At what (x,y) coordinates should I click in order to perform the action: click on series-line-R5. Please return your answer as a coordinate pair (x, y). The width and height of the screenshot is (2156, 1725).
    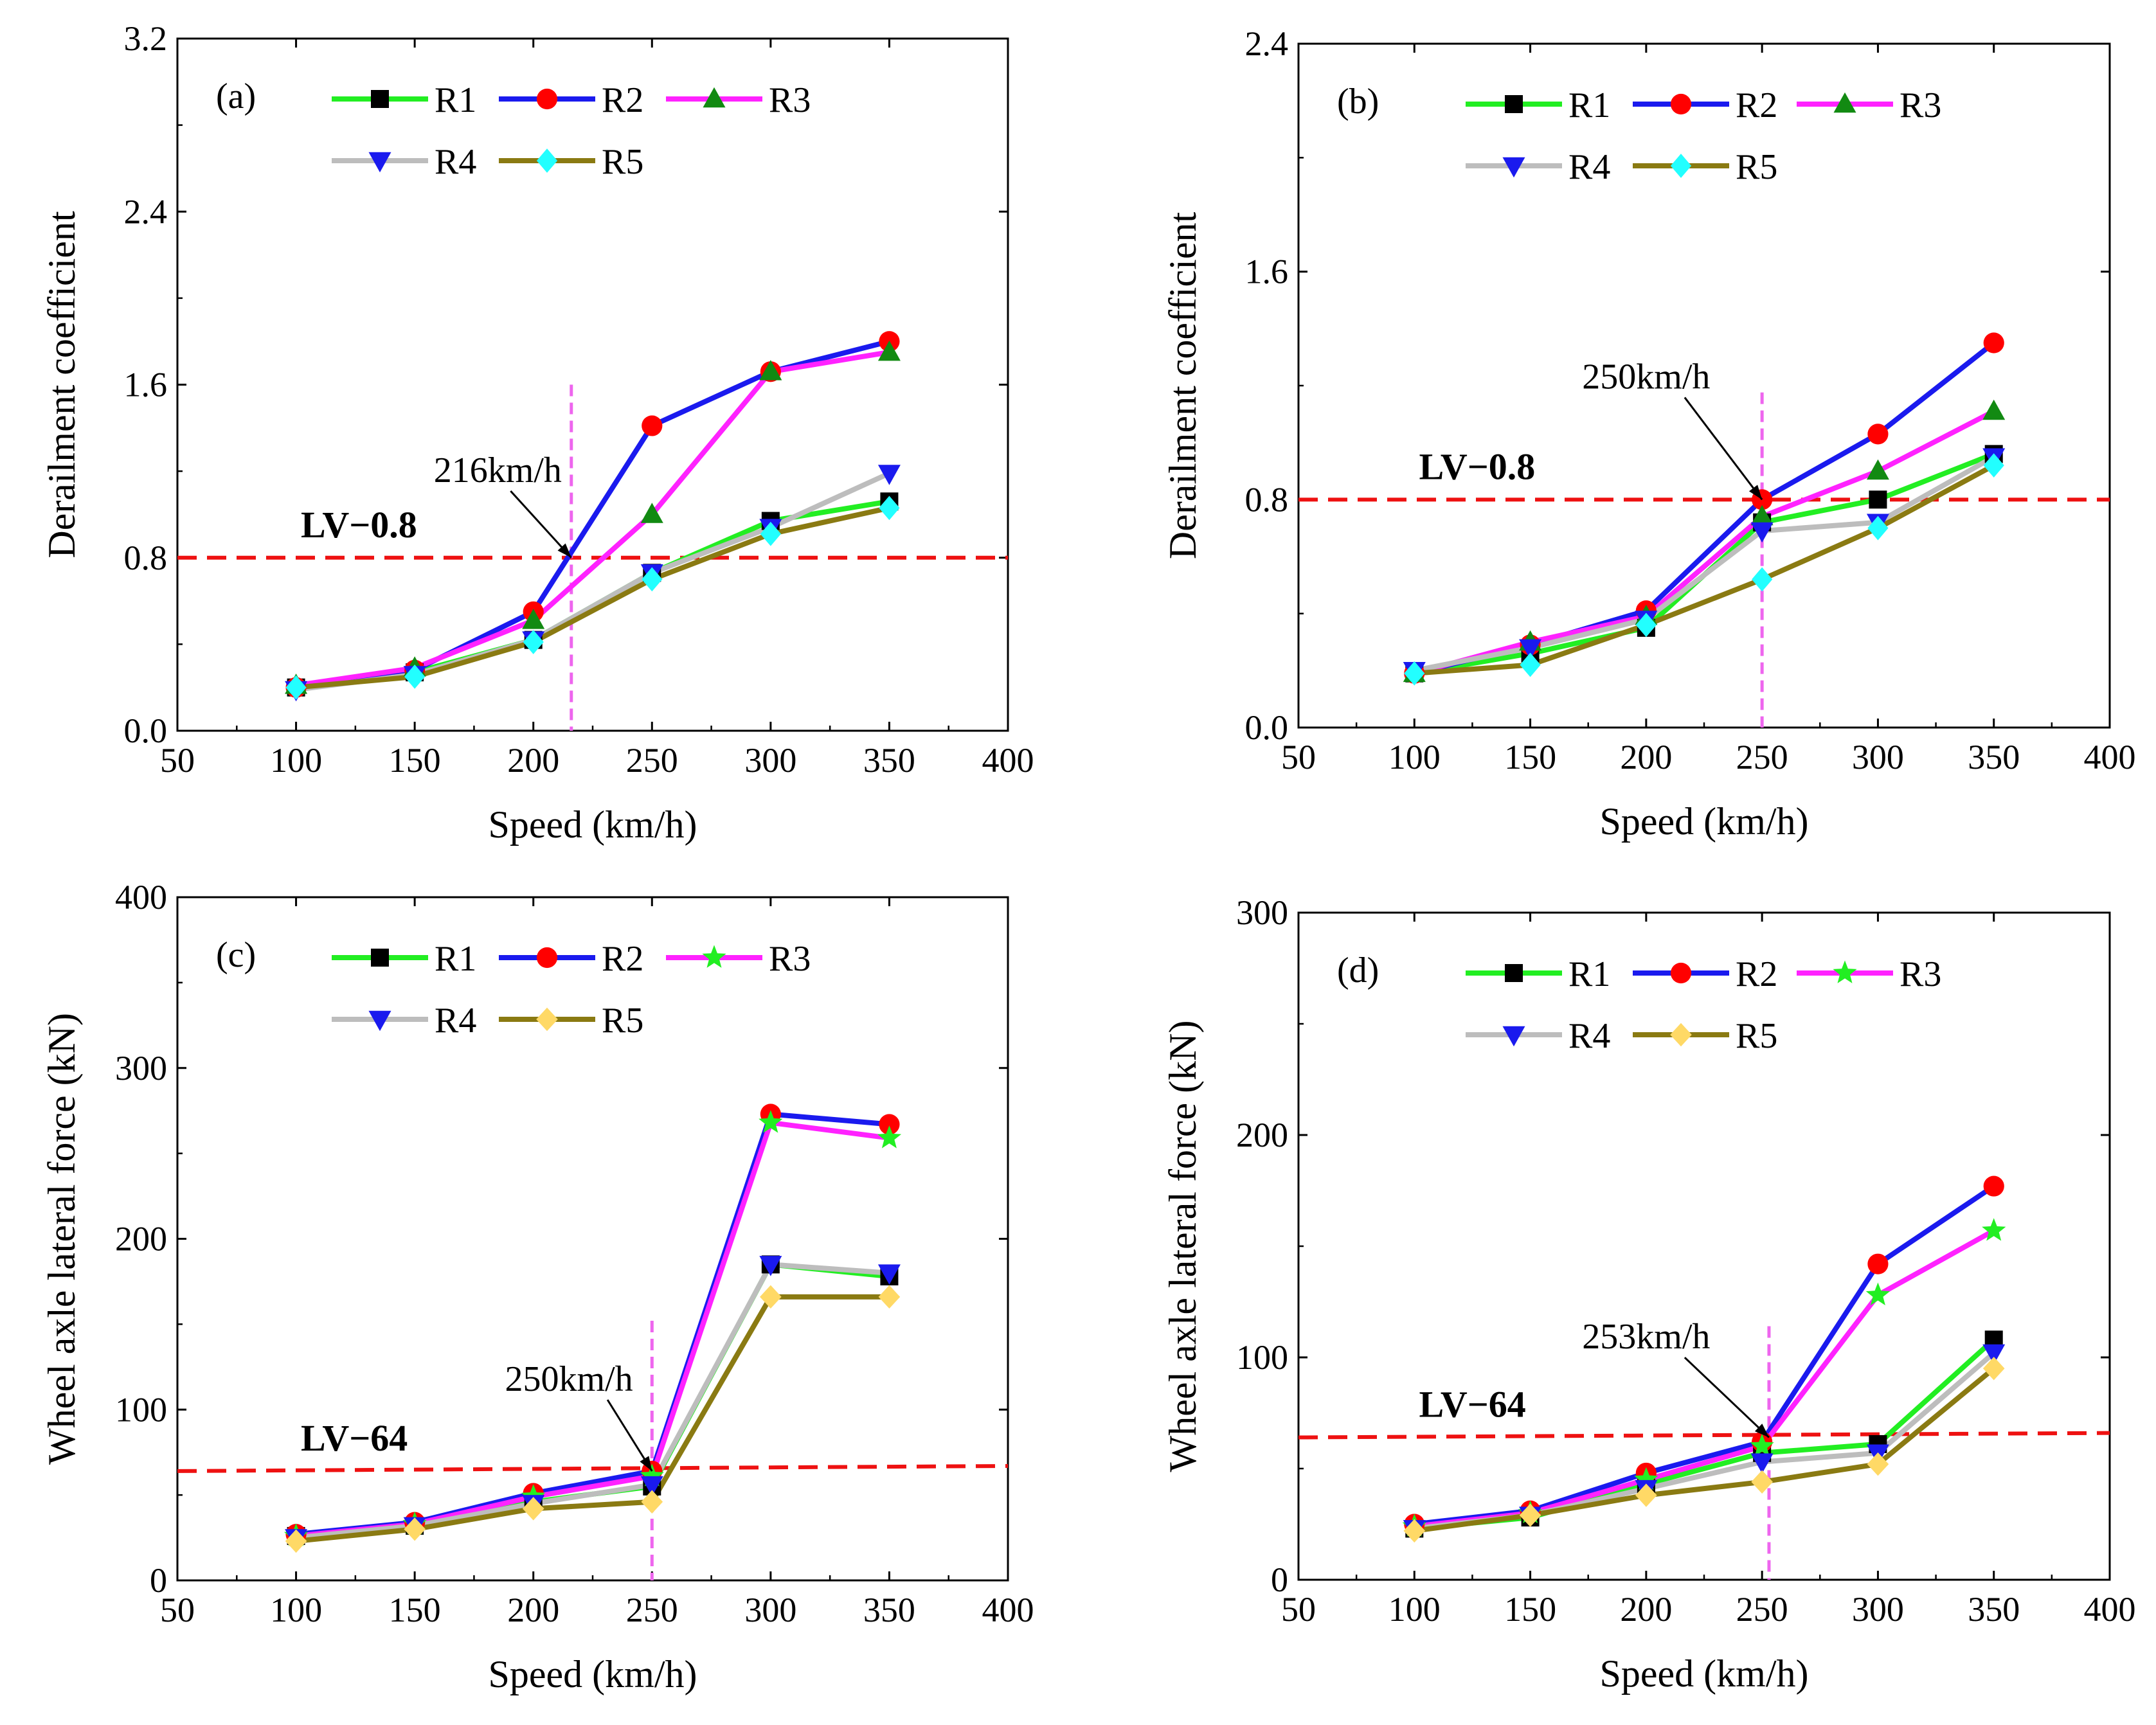
    Looking at the image, I should click on (593, 597).